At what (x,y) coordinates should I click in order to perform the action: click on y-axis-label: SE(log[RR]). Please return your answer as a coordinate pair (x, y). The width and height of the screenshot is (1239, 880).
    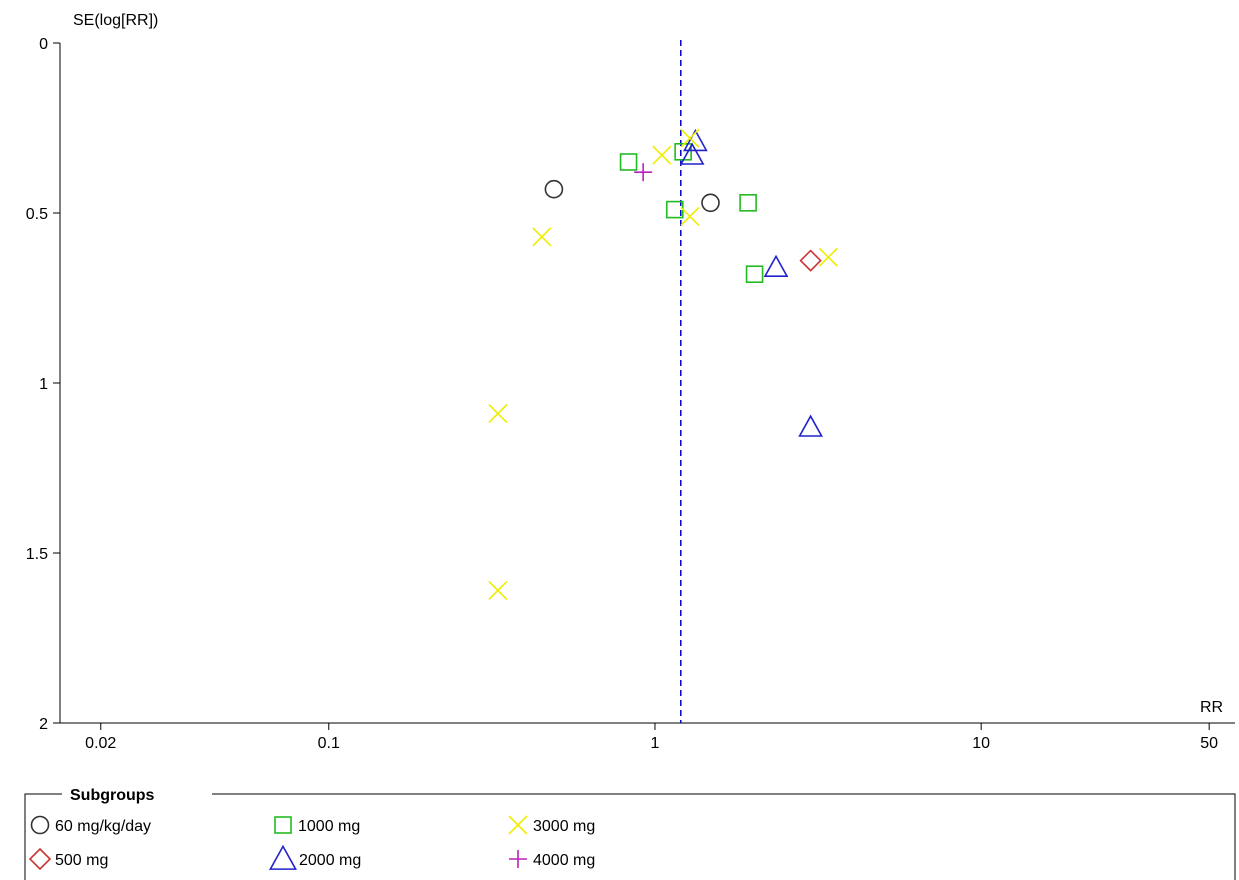
    Looking at the image, I should click on (115, 20).